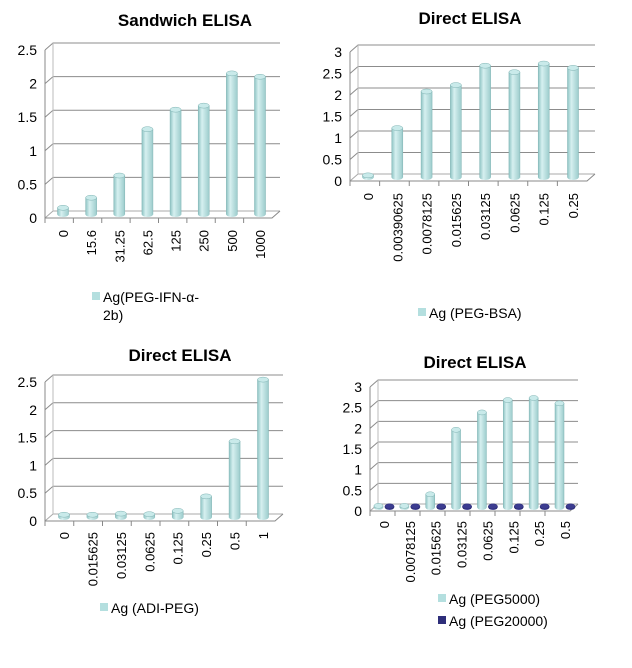  What do you see at coordinates (180, 355) in the screenshot?
I see `chart-title: Direct ELISA` at bounding box center [180, 355].